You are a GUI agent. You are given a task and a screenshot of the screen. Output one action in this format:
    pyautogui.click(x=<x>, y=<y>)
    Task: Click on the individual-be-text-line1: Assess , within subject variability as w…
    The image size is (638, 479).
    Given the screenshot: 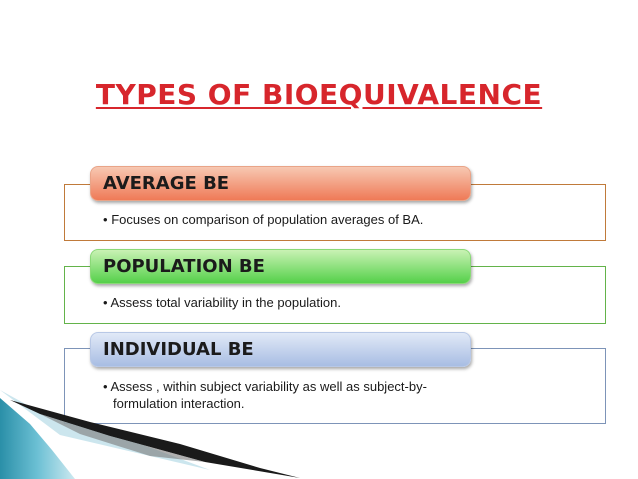 What is the action you would take?
    pyautogui.click(x=268, y=386)
    